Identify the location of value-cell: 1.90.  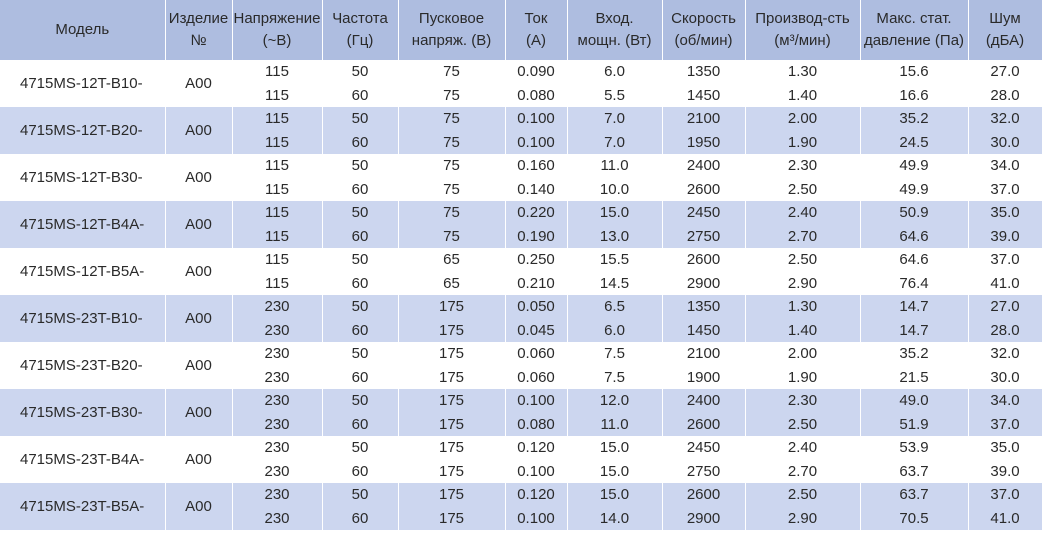
(803, 142).